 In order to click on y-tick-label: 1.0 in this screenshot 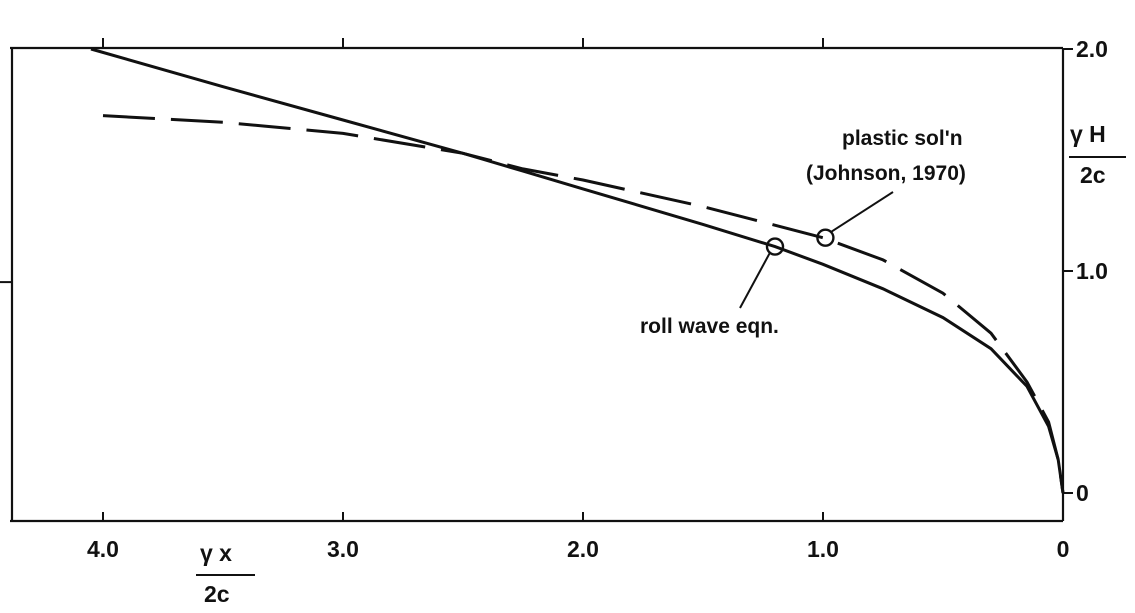, I will do `click(1092, 271)`.